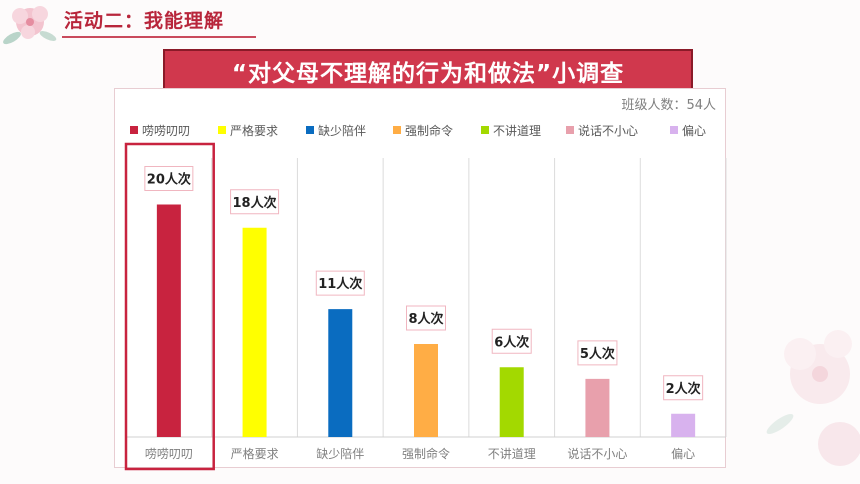 This screenshot has height=484, width=860. I want to click on x-tick-label: 唠唠叨叨, so click(169, 454).